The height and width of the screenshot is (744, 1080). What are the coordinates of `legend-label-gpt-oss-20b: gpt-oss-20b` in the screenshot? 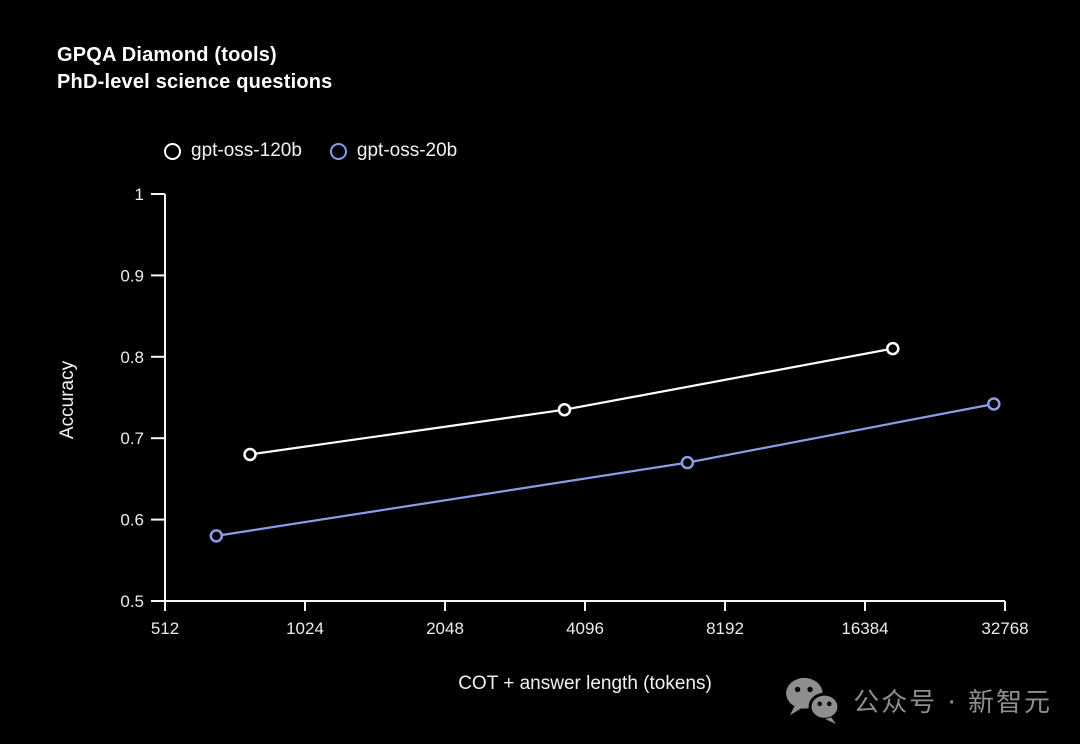 It's located at (407, 150).